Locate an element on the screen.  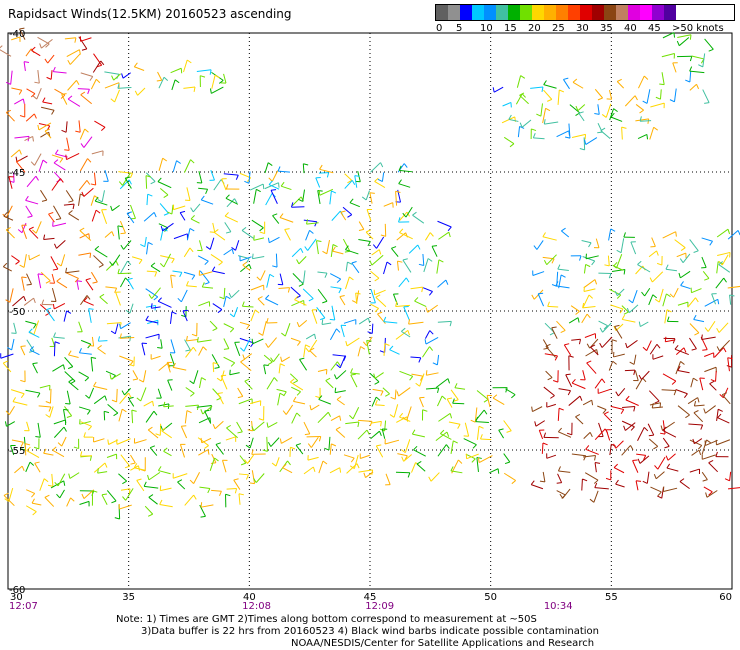
lat-tick-label: -50 is located at coordinates (17, 312).